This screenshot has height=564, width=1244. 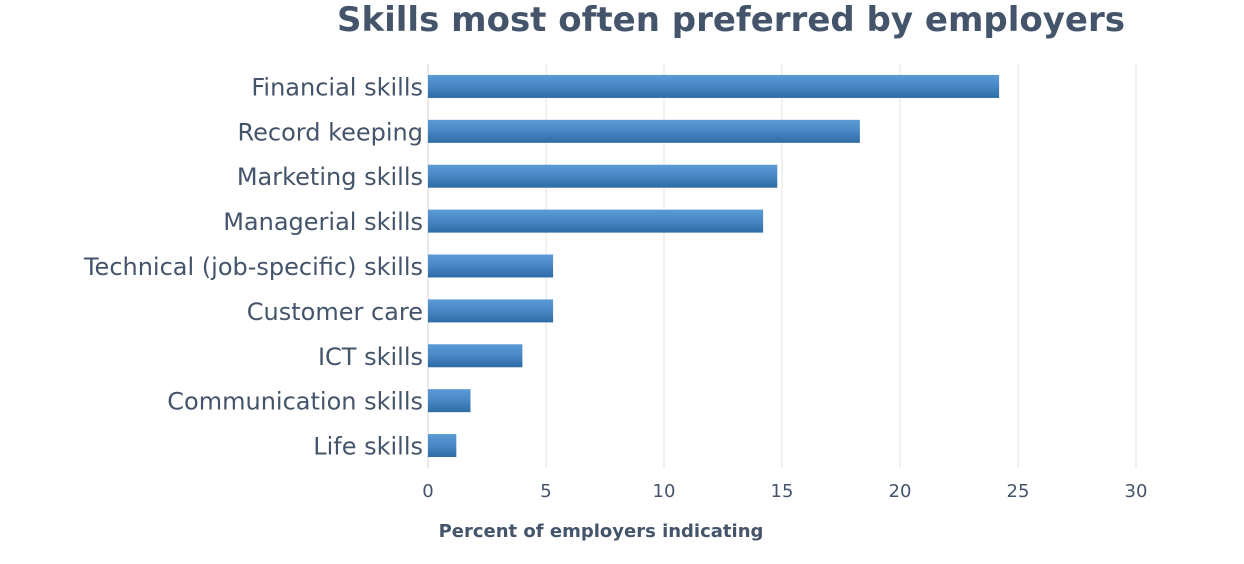 What do you see at coordinates (900, 491) in the screenshot?
I see `x-tick-label: 20` at bounding box center [900, 491].